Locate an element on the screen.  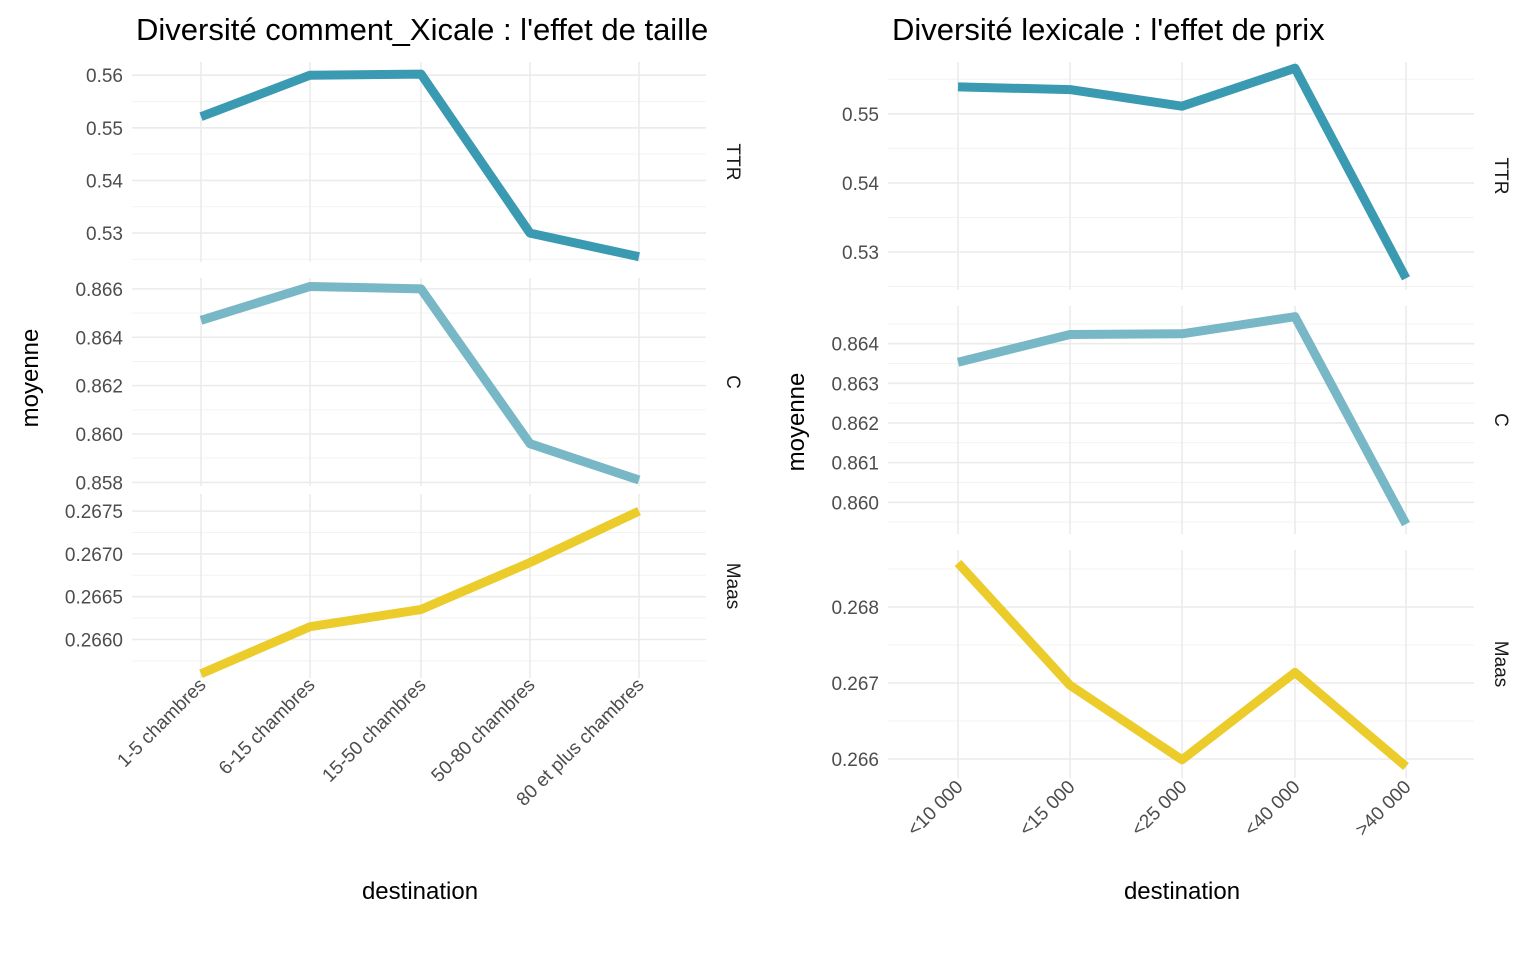
x-tick-label: <25 000 is located at coordinates (1160, 809).